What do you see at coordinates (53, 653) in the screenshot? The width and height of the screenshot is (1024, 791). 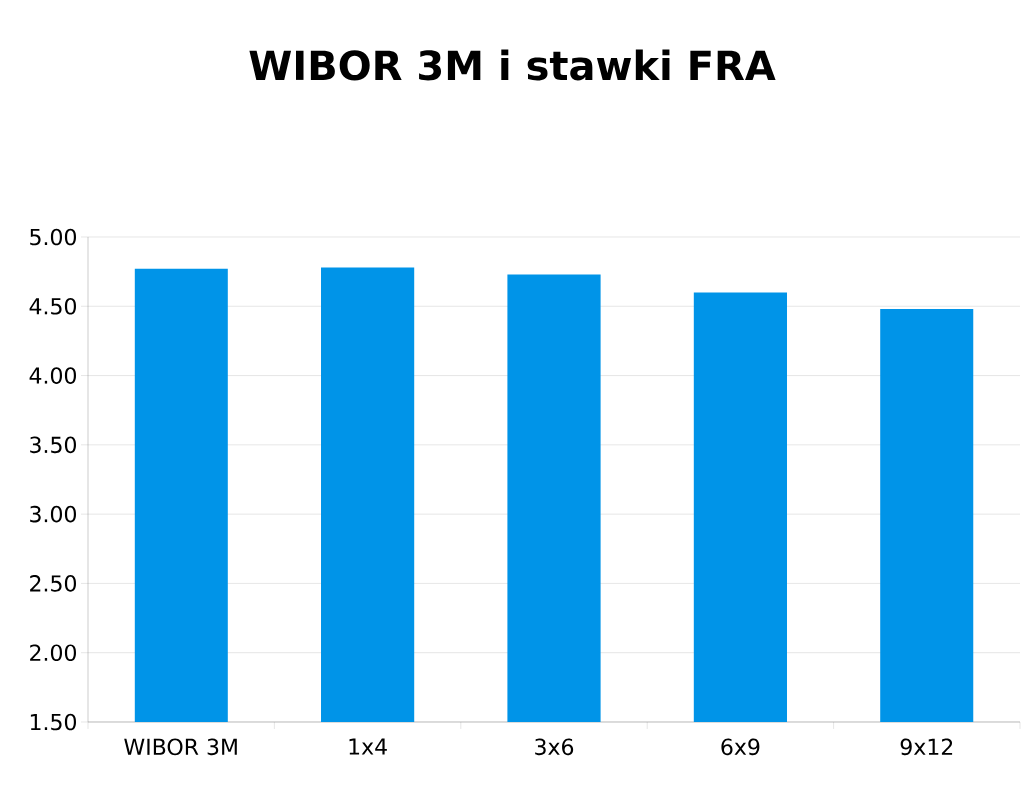 I see `y-tick-label: 2.00` at bounding box center [53, 653].